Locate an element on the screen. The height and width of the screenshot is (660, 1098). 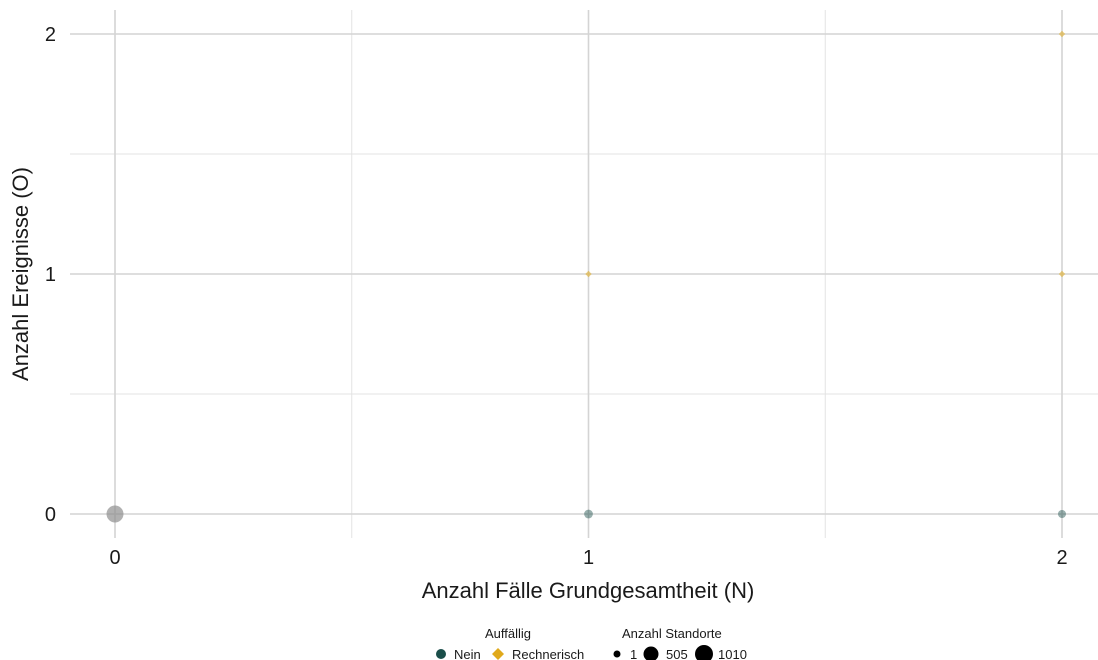
y-tick-label: 1 is located at coordinates (50, 275).